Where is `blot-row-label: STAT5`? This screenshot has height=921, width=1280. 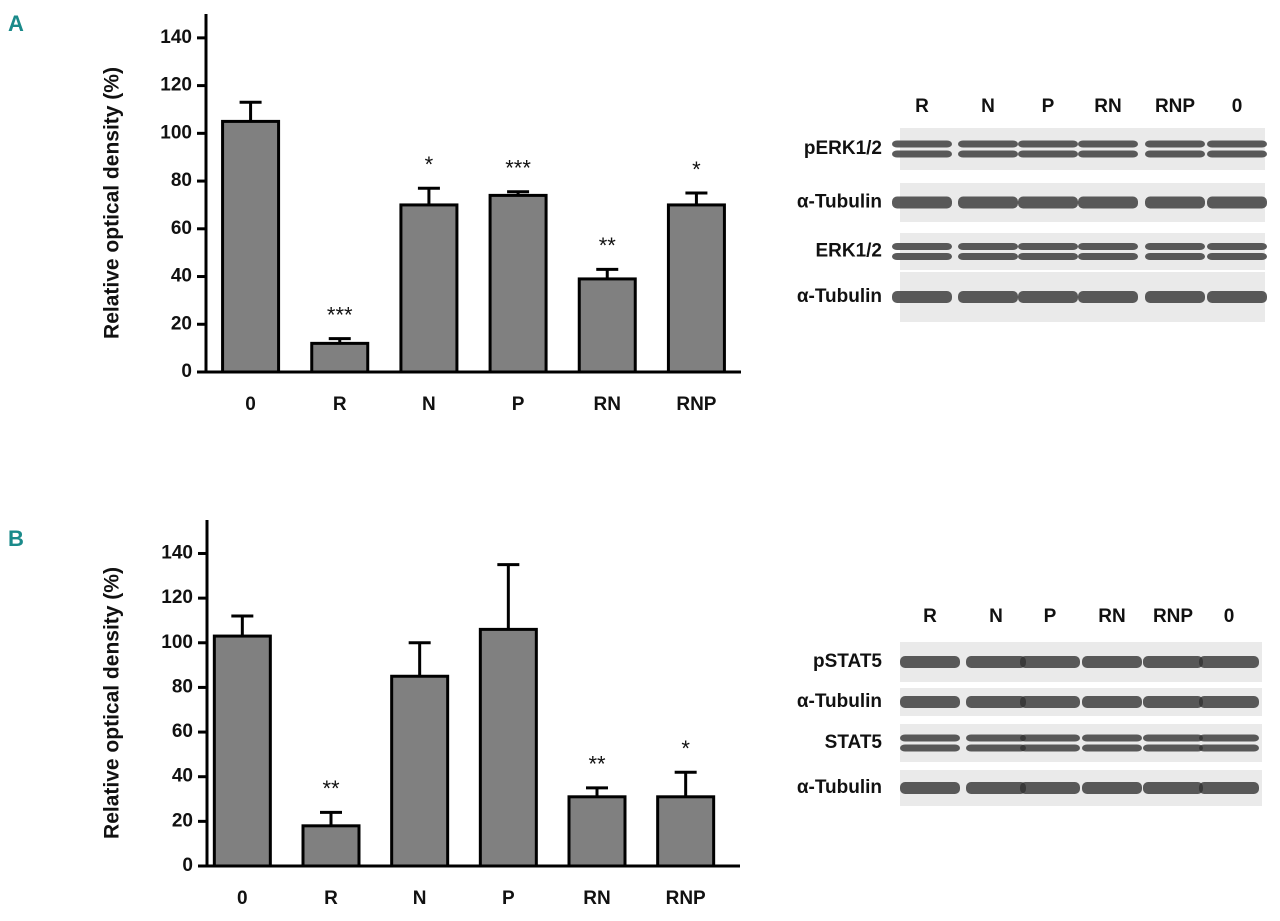 blot-row-label: STAT5 is located at coordinates (854, 742).